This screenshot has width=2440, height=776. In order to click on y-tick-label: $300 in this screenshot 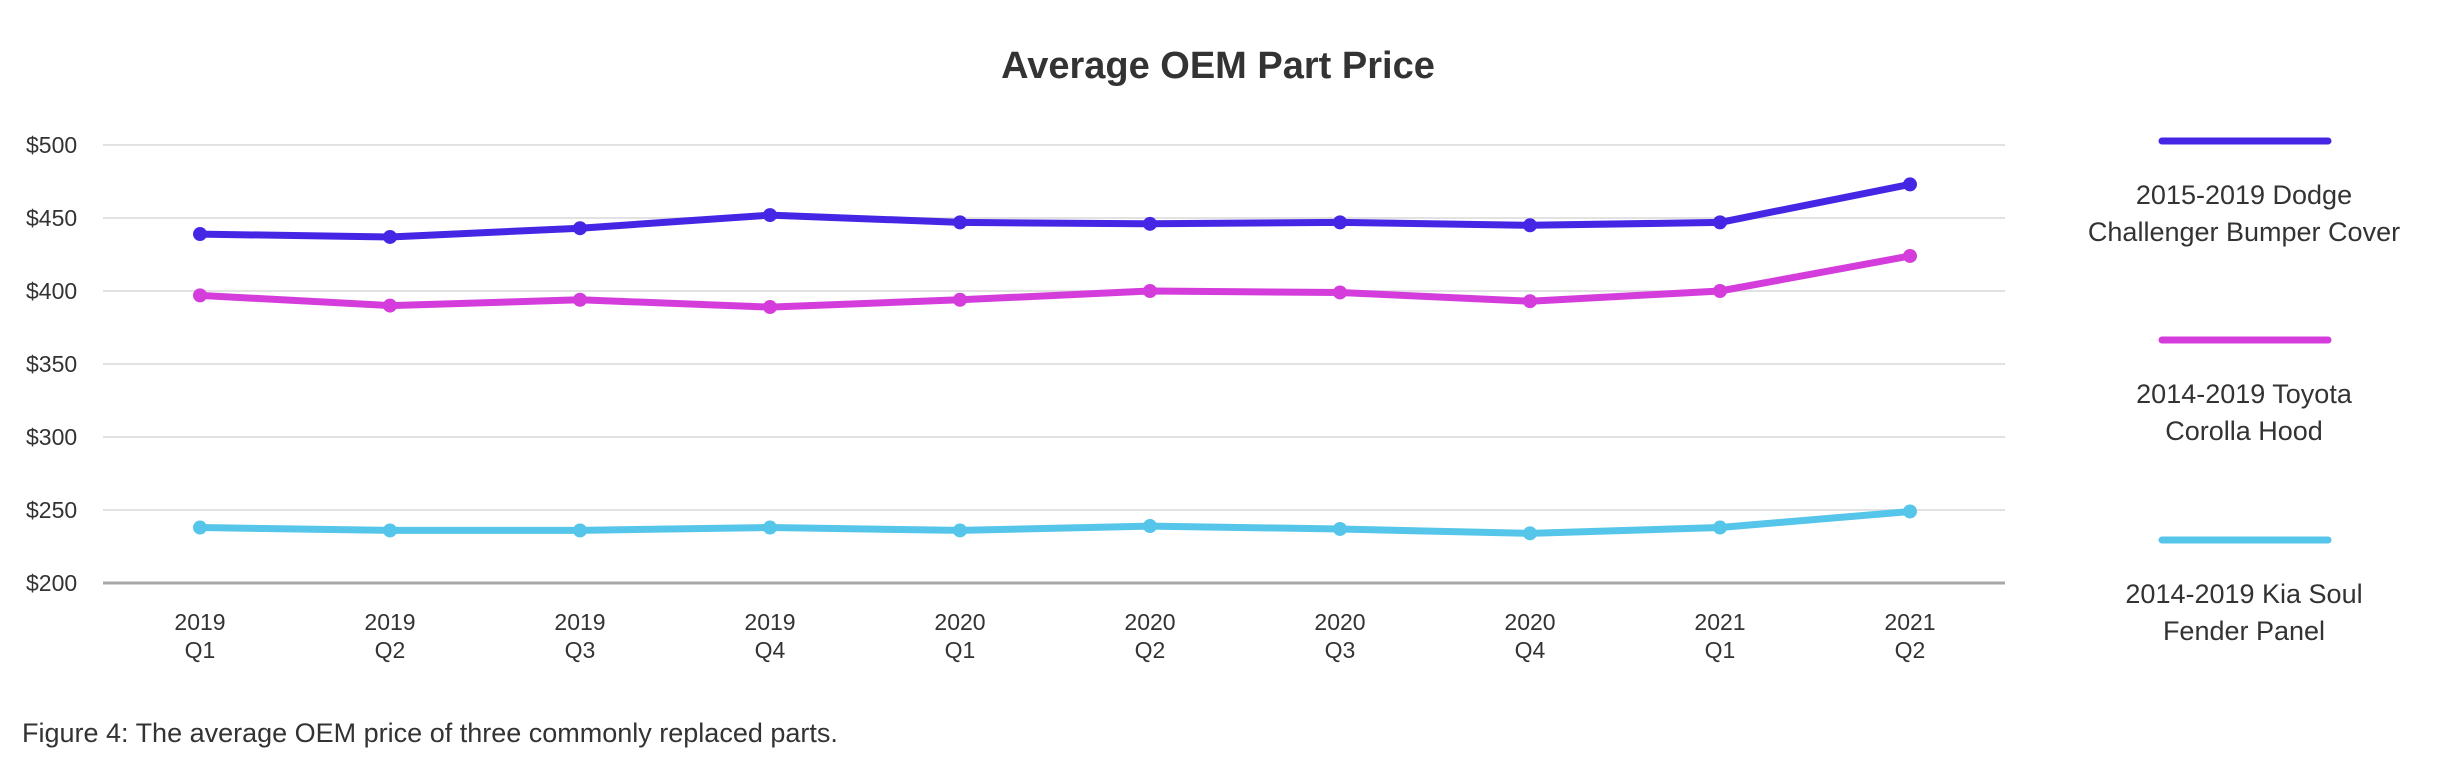, I will do `click(51, 437)`.